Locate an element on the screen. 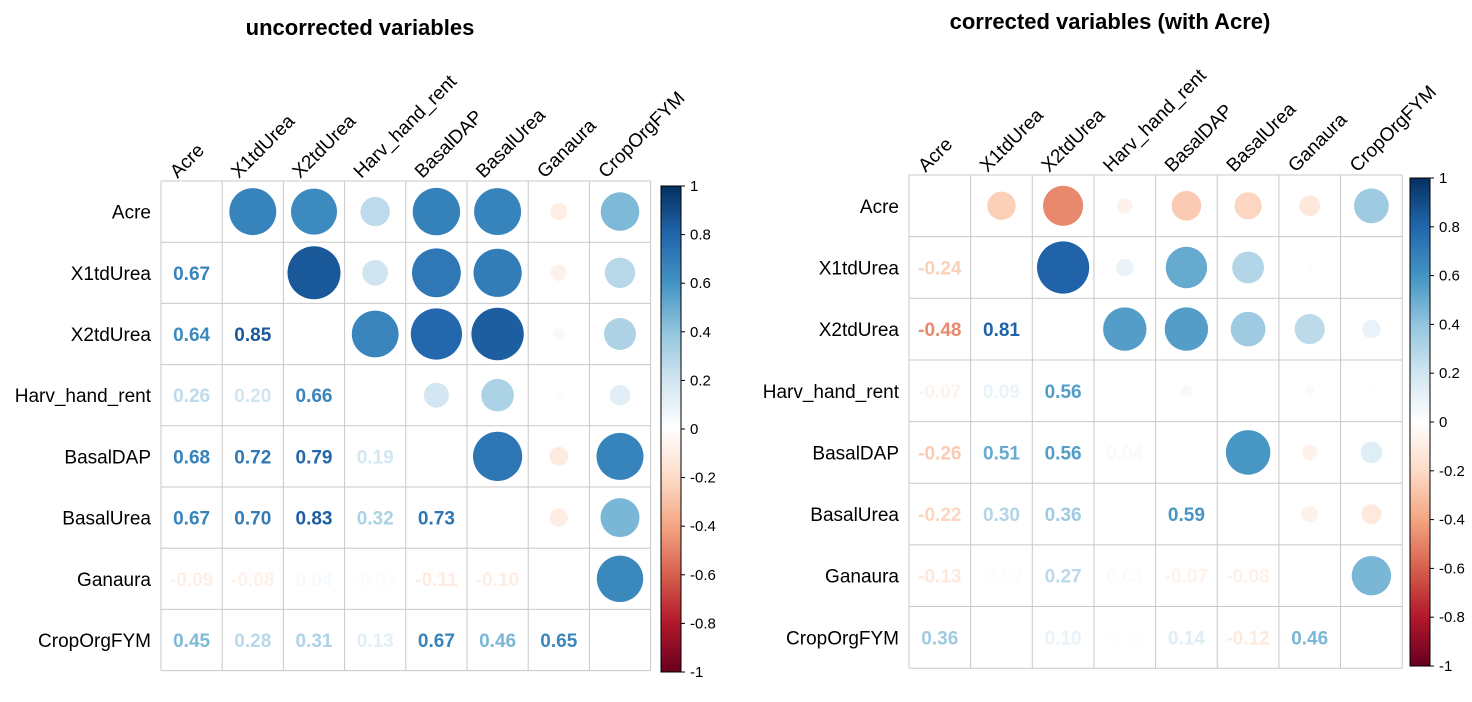  coef-label: -0.01 is located at coordinates (1125, 638).